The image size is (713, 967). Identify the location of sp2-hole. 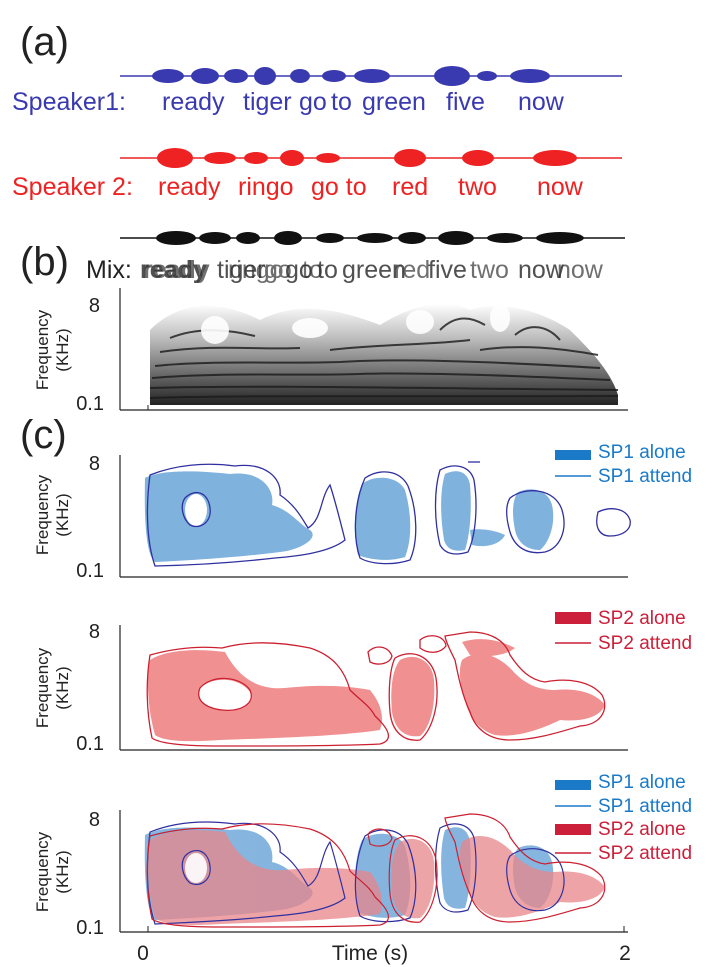
(224, 695).